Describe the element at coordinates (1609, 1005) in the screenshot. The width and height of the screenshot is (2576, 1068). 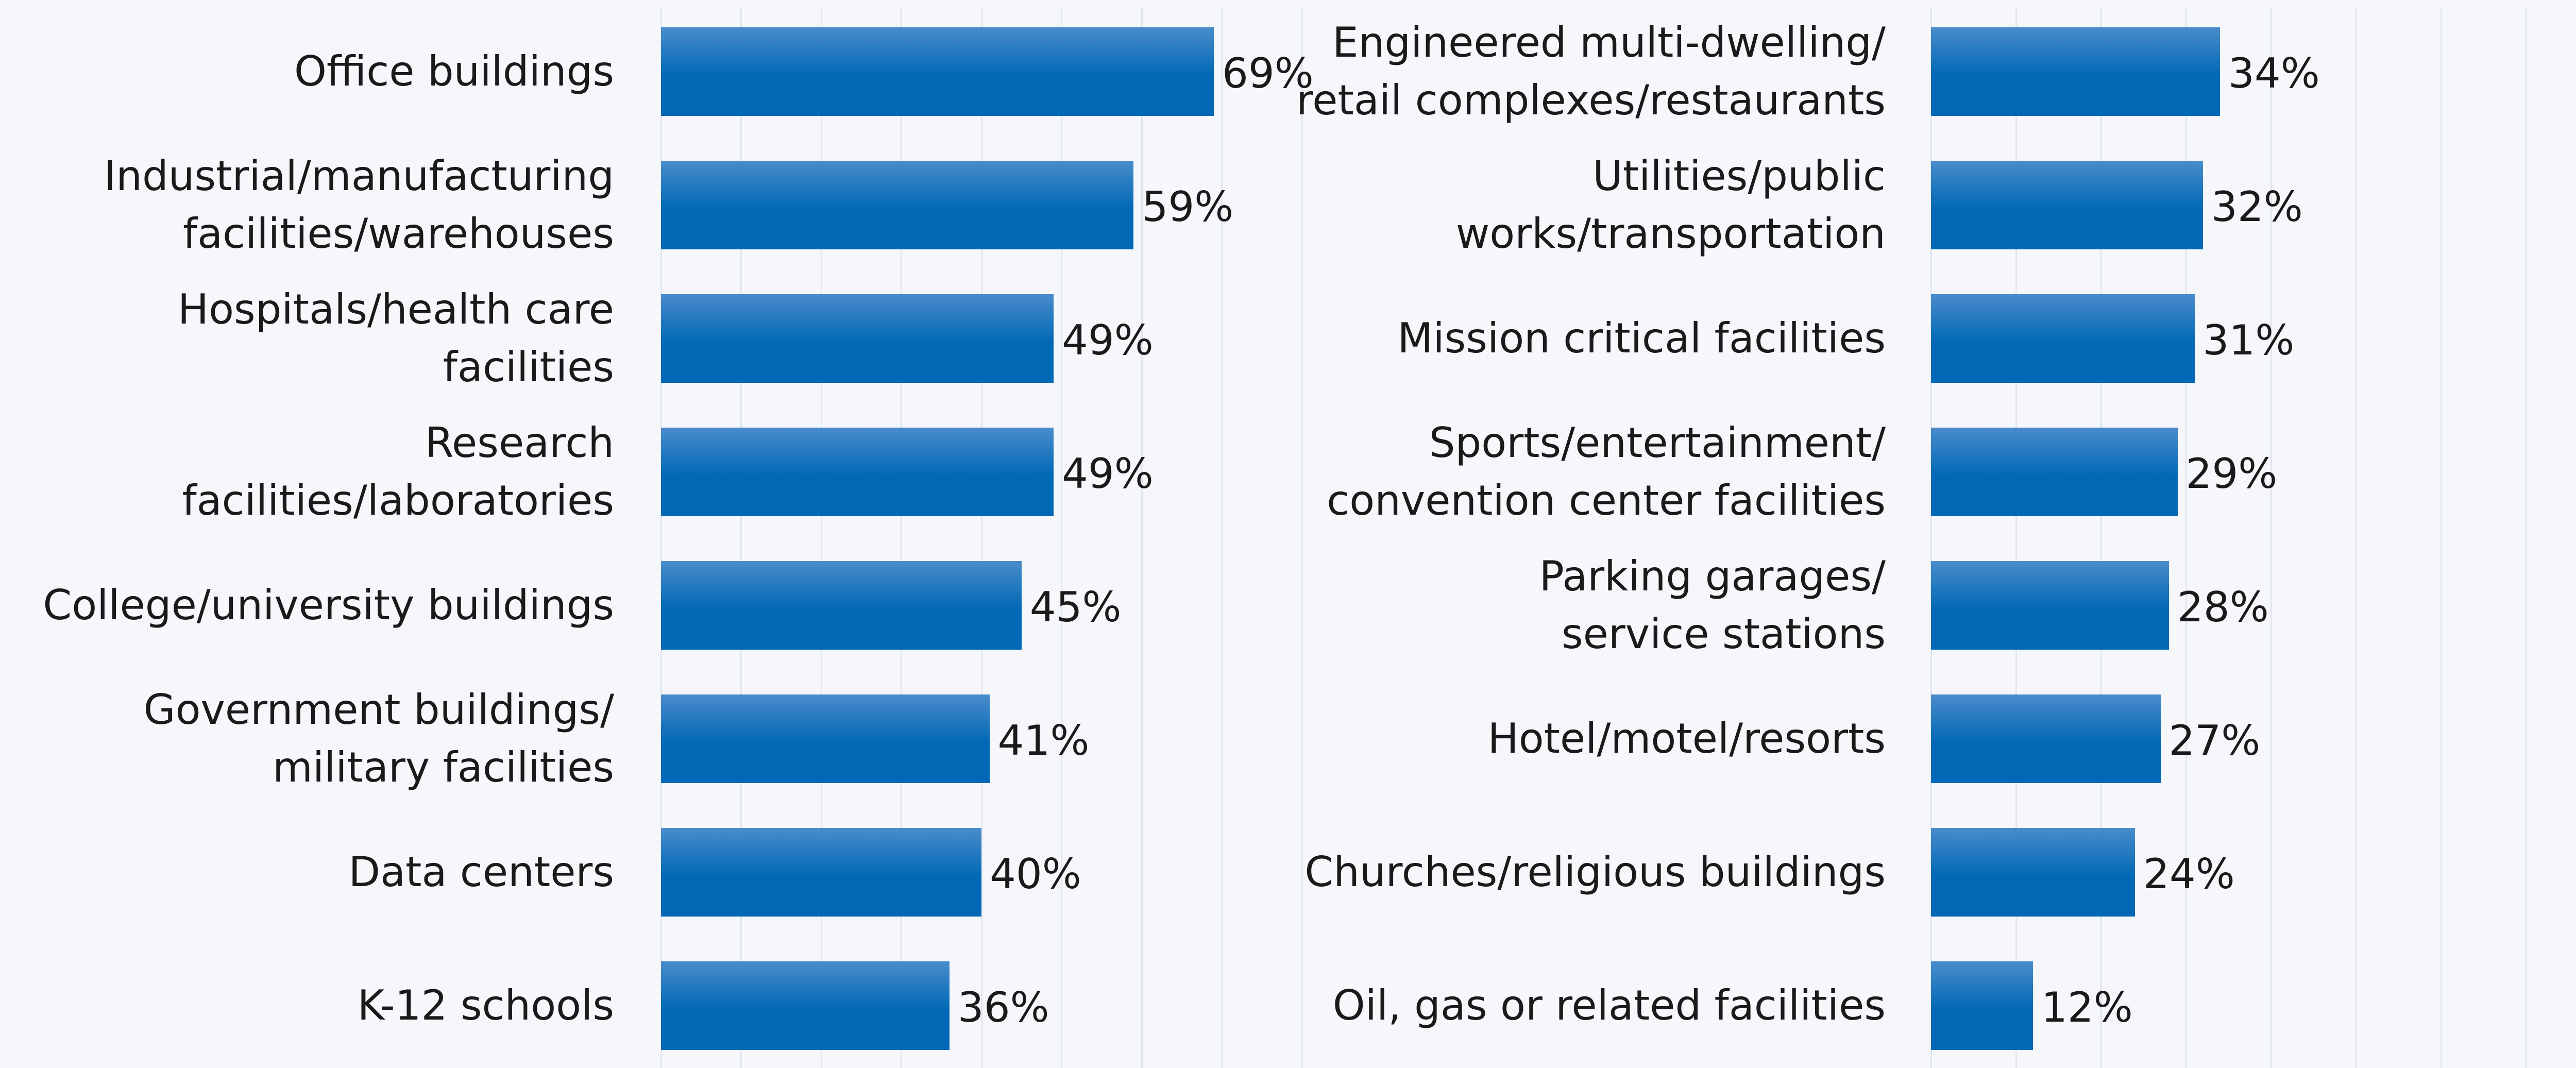
I see `category-label: Oil, gas or related facilities` at that location.